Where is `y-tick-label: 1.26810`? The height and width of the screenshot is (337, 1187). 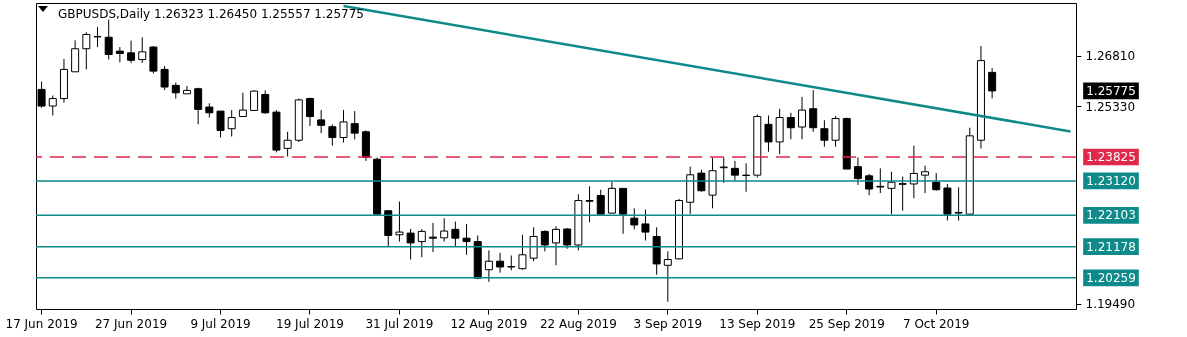
y-tick-label: 1.26810 is located at coordinates (1110, 56).